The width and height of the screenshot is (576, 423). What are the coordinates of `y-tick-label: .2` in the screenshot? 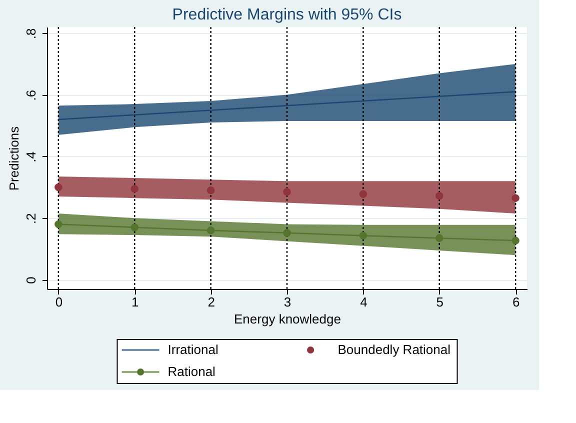 It's located at (31, 218).